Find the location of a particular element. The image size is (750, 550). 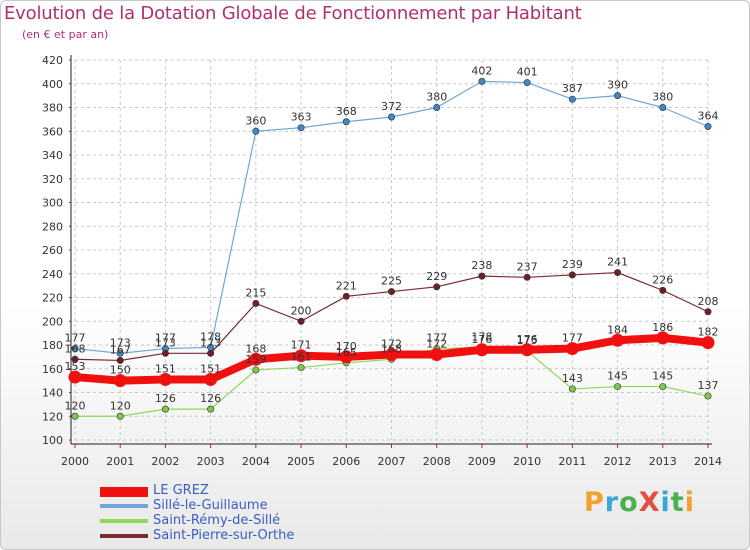

y-tick-label: 300 is located at coordinates (52, 203).